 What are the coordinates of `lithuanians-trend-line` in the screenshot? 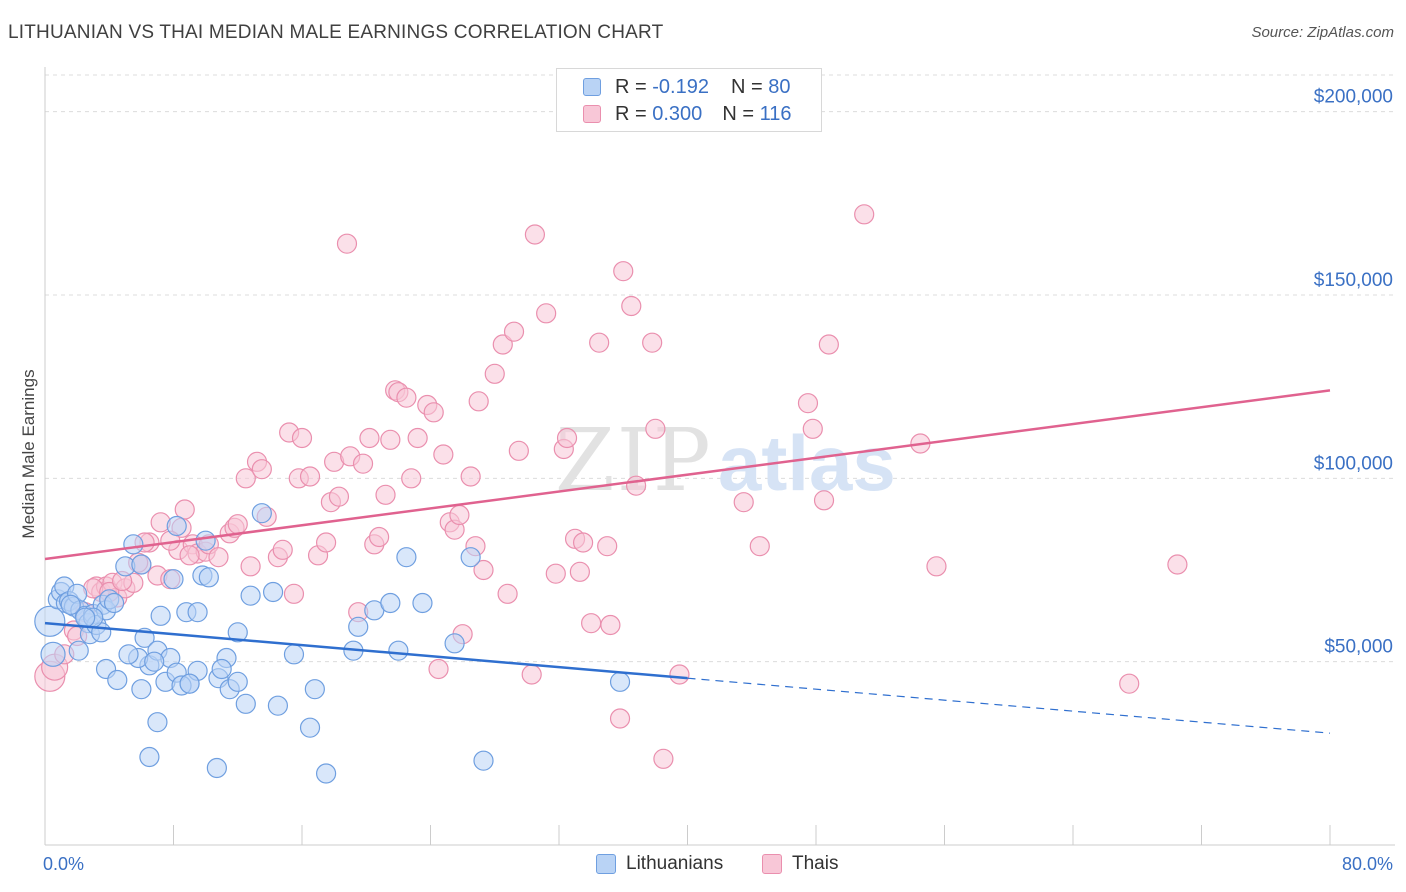 It's located at (366, 650).